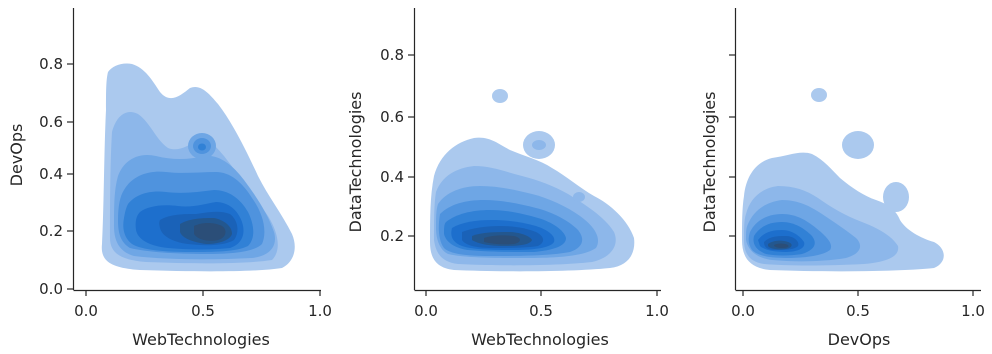 Image resolution: width=992 pixels, height=354 pixels. Describe the element at coordinates (86, 311) in the screenshot. I see `panel-1-x-tick-label: 0.0` at that location.